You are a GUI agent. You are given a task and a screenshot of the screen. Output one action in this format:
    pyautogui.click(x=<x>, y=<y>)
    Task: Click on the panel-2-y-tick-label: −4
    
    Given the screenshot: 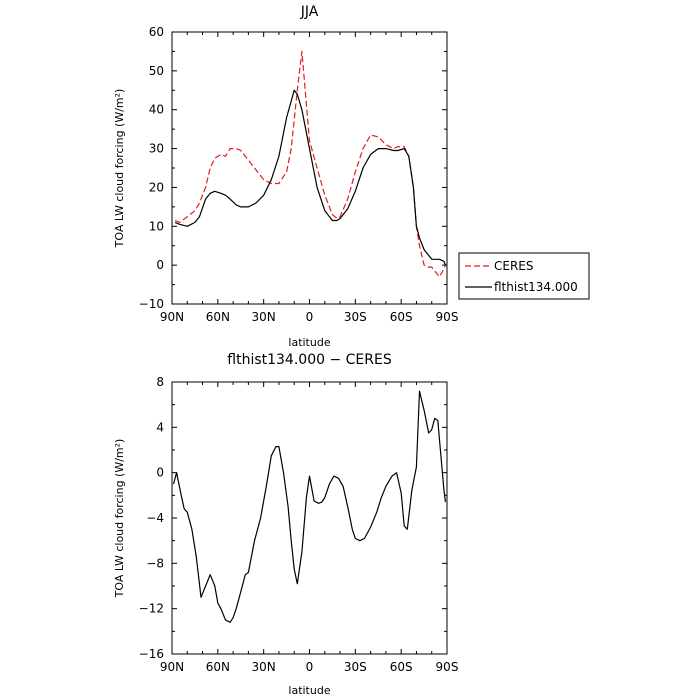 What is the action you would take?
    pyautogui.click(x=155, y=518)
    